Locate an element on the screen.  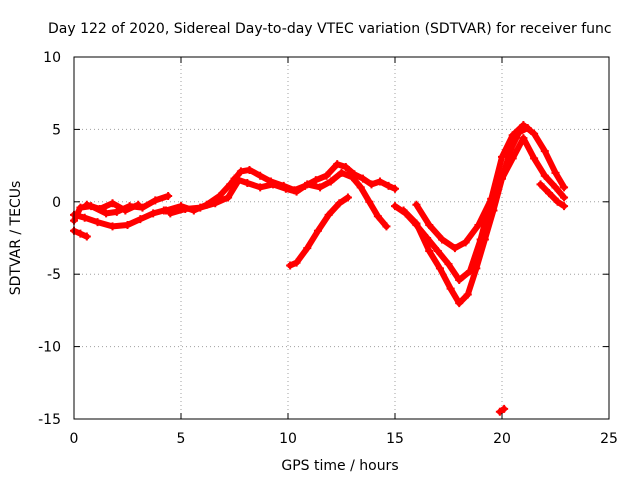
series-track-g is located at coordinates (310, 199).